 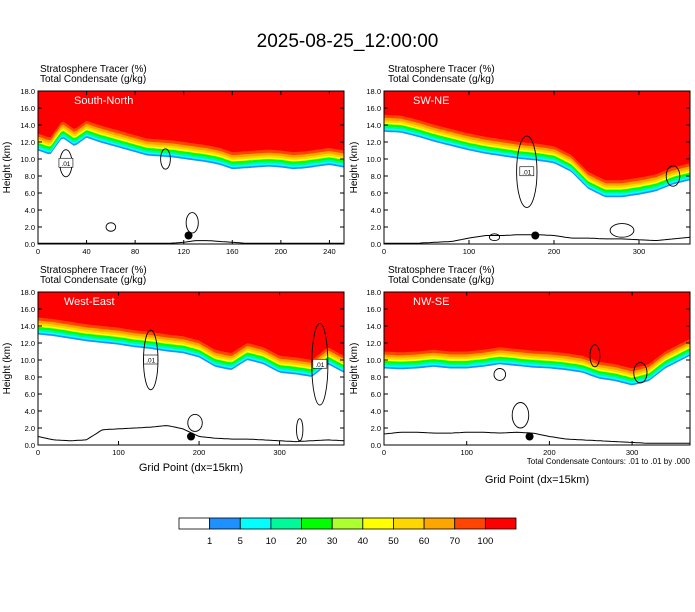 What do you see at coordinates (332, 541) in the screenshot?
I see `colorbar-level-label: 30` at bounding box center [332, 541].